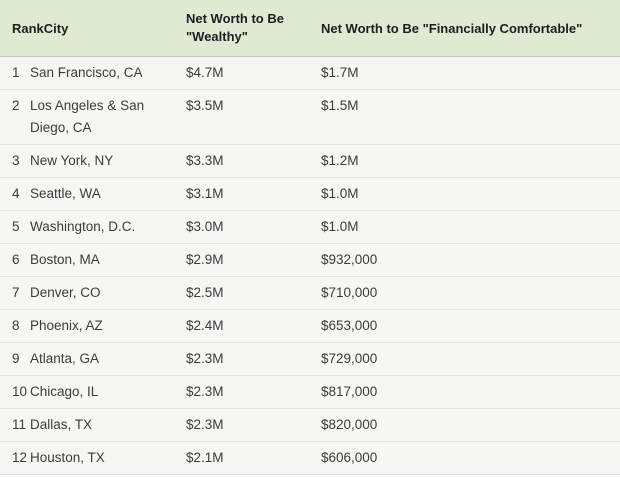  What do you see at coordinates (310, 392) in the screenshot?
I see `table-row: 10 Chicago, IL $2.3M $817,000` at bounding box center [310, 392].